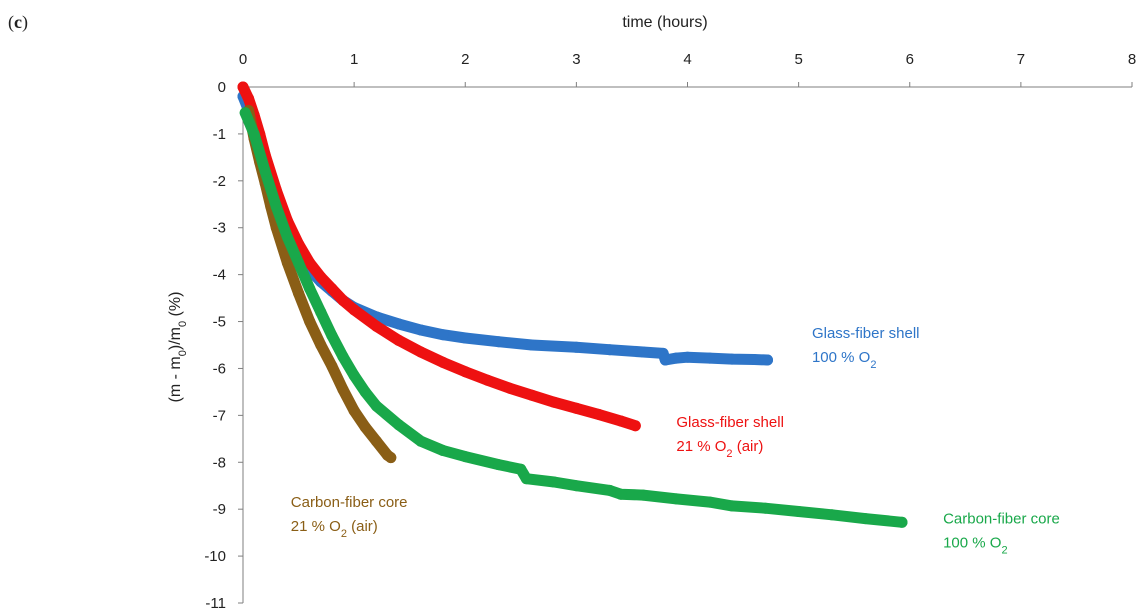  I want to click on panel-label-close: ), so click(25, 22).